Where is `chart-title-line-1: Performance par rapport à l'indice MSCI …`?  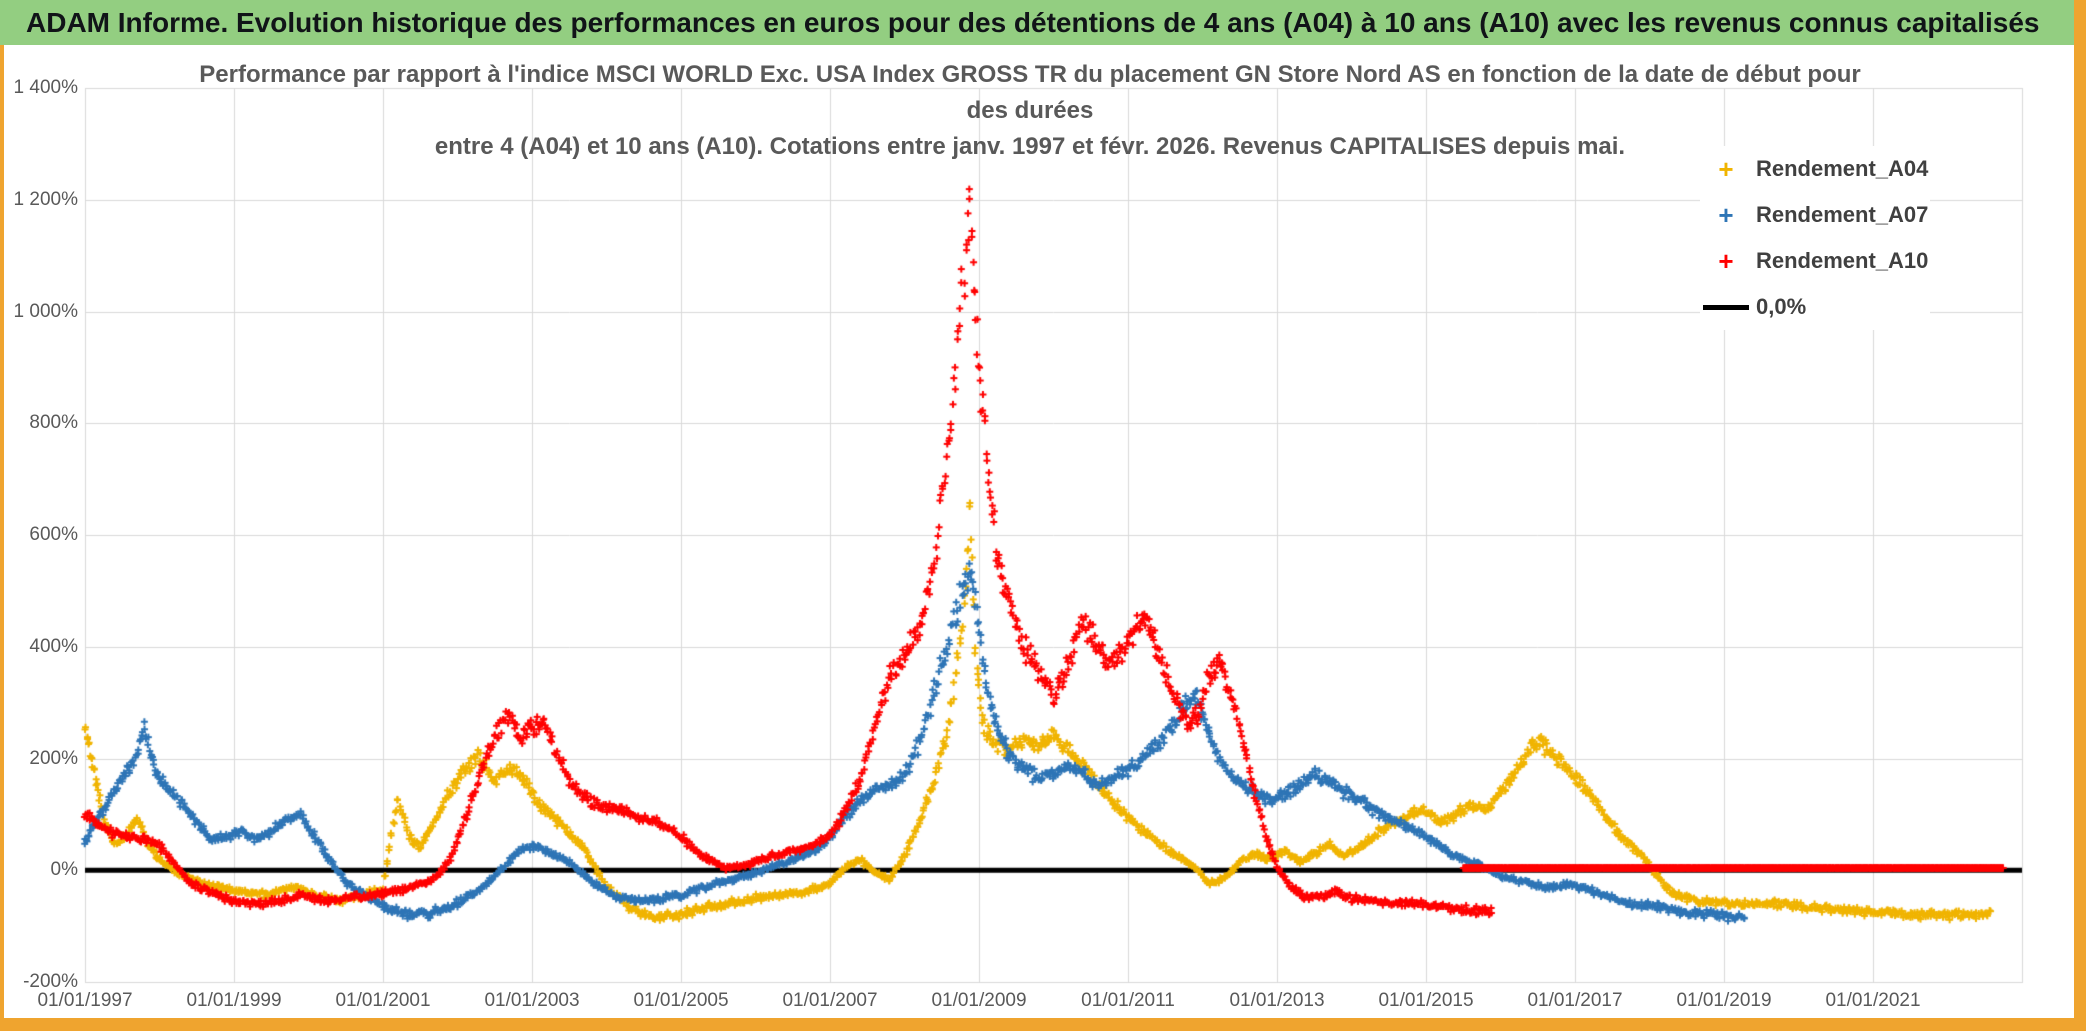
chart-title-line-1: Performance par rapport à l'indice MSCI … is located at coordinates (1030, 74).